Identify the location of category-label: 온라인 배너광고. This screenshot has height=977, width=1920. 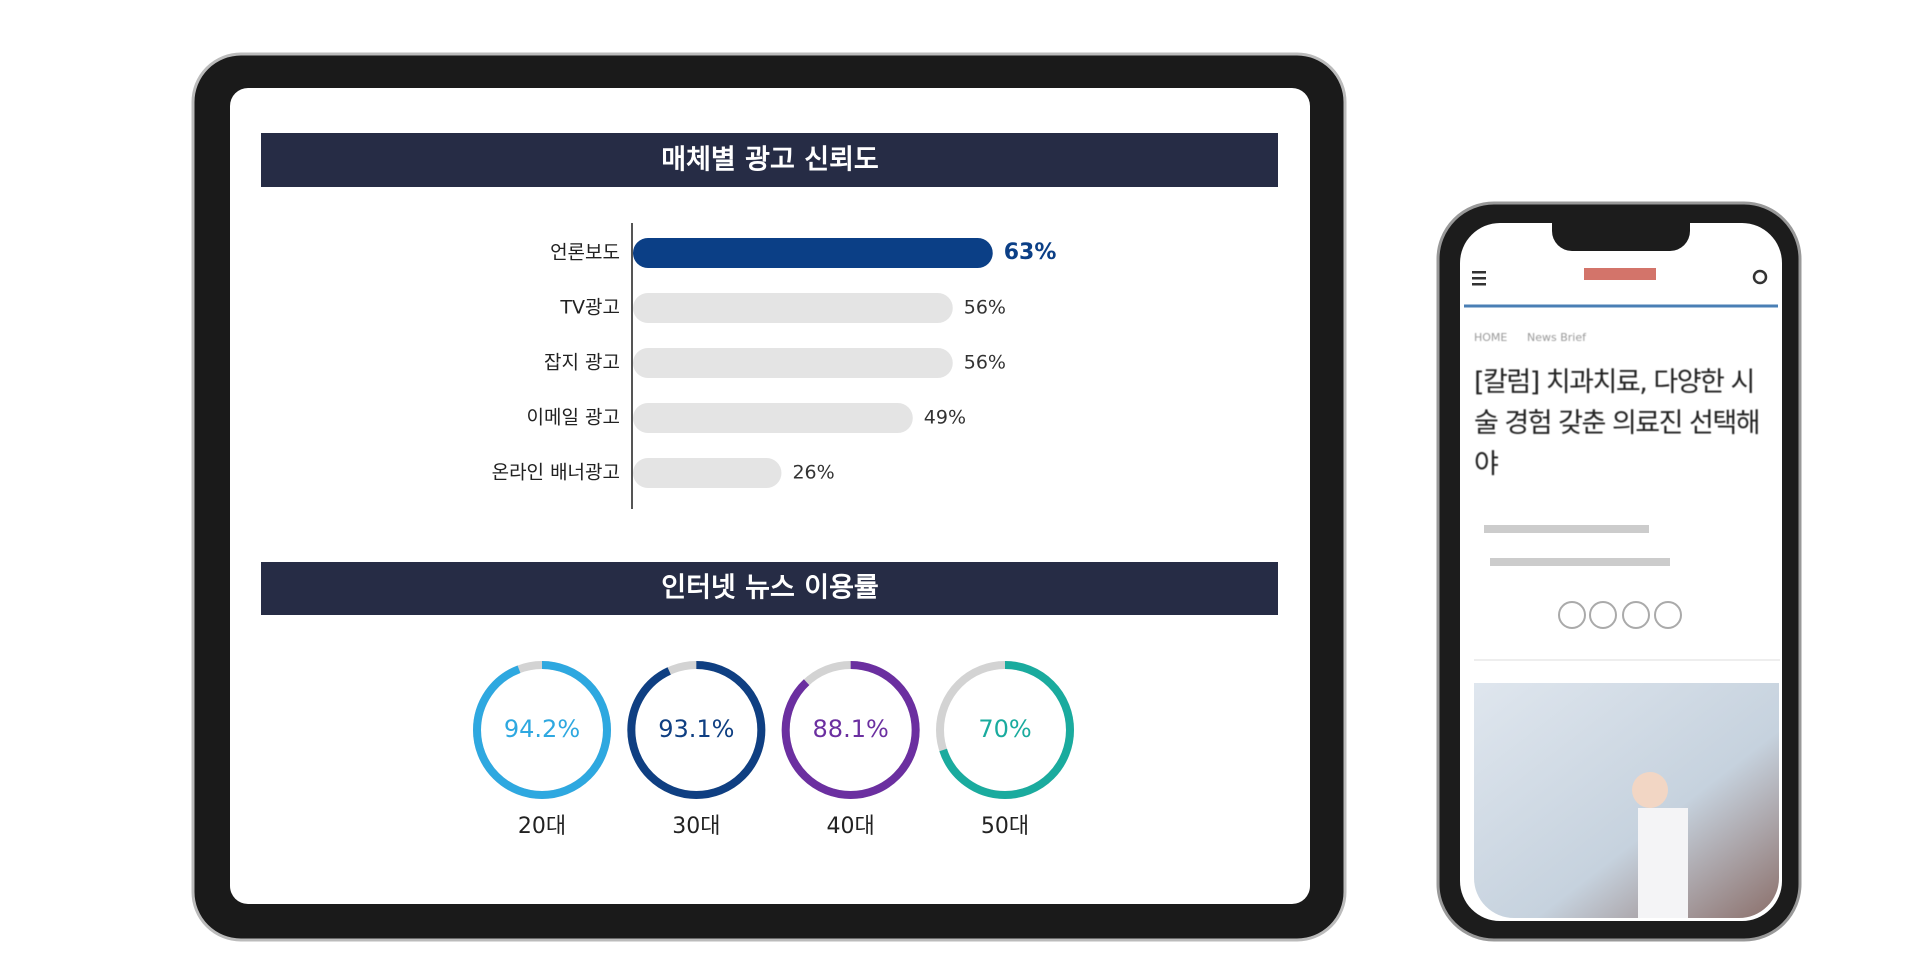
(556, 473).